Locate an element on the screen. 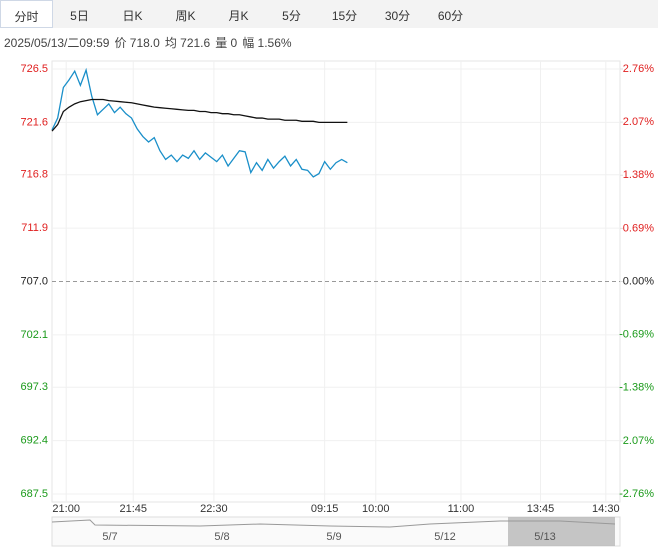 The height and width of the screenshot is (548, 658). navigator-label: 5/13 is located at coordinates (544, 537).